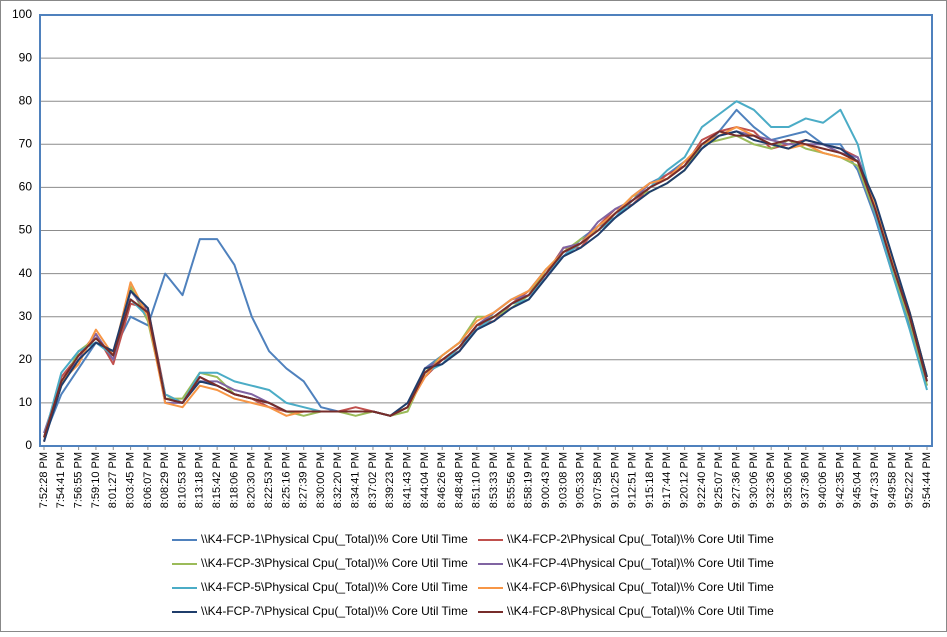 This screenshot has width=947, height=637. I want to click on x-tick-label: 7:54:41 PM, so click(61, 480).